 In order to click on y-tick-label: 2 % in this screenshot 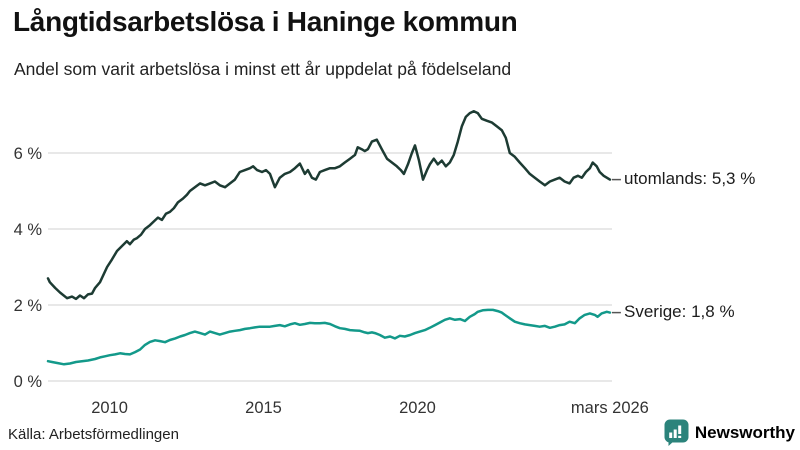, I will do `click(28, 306)`.